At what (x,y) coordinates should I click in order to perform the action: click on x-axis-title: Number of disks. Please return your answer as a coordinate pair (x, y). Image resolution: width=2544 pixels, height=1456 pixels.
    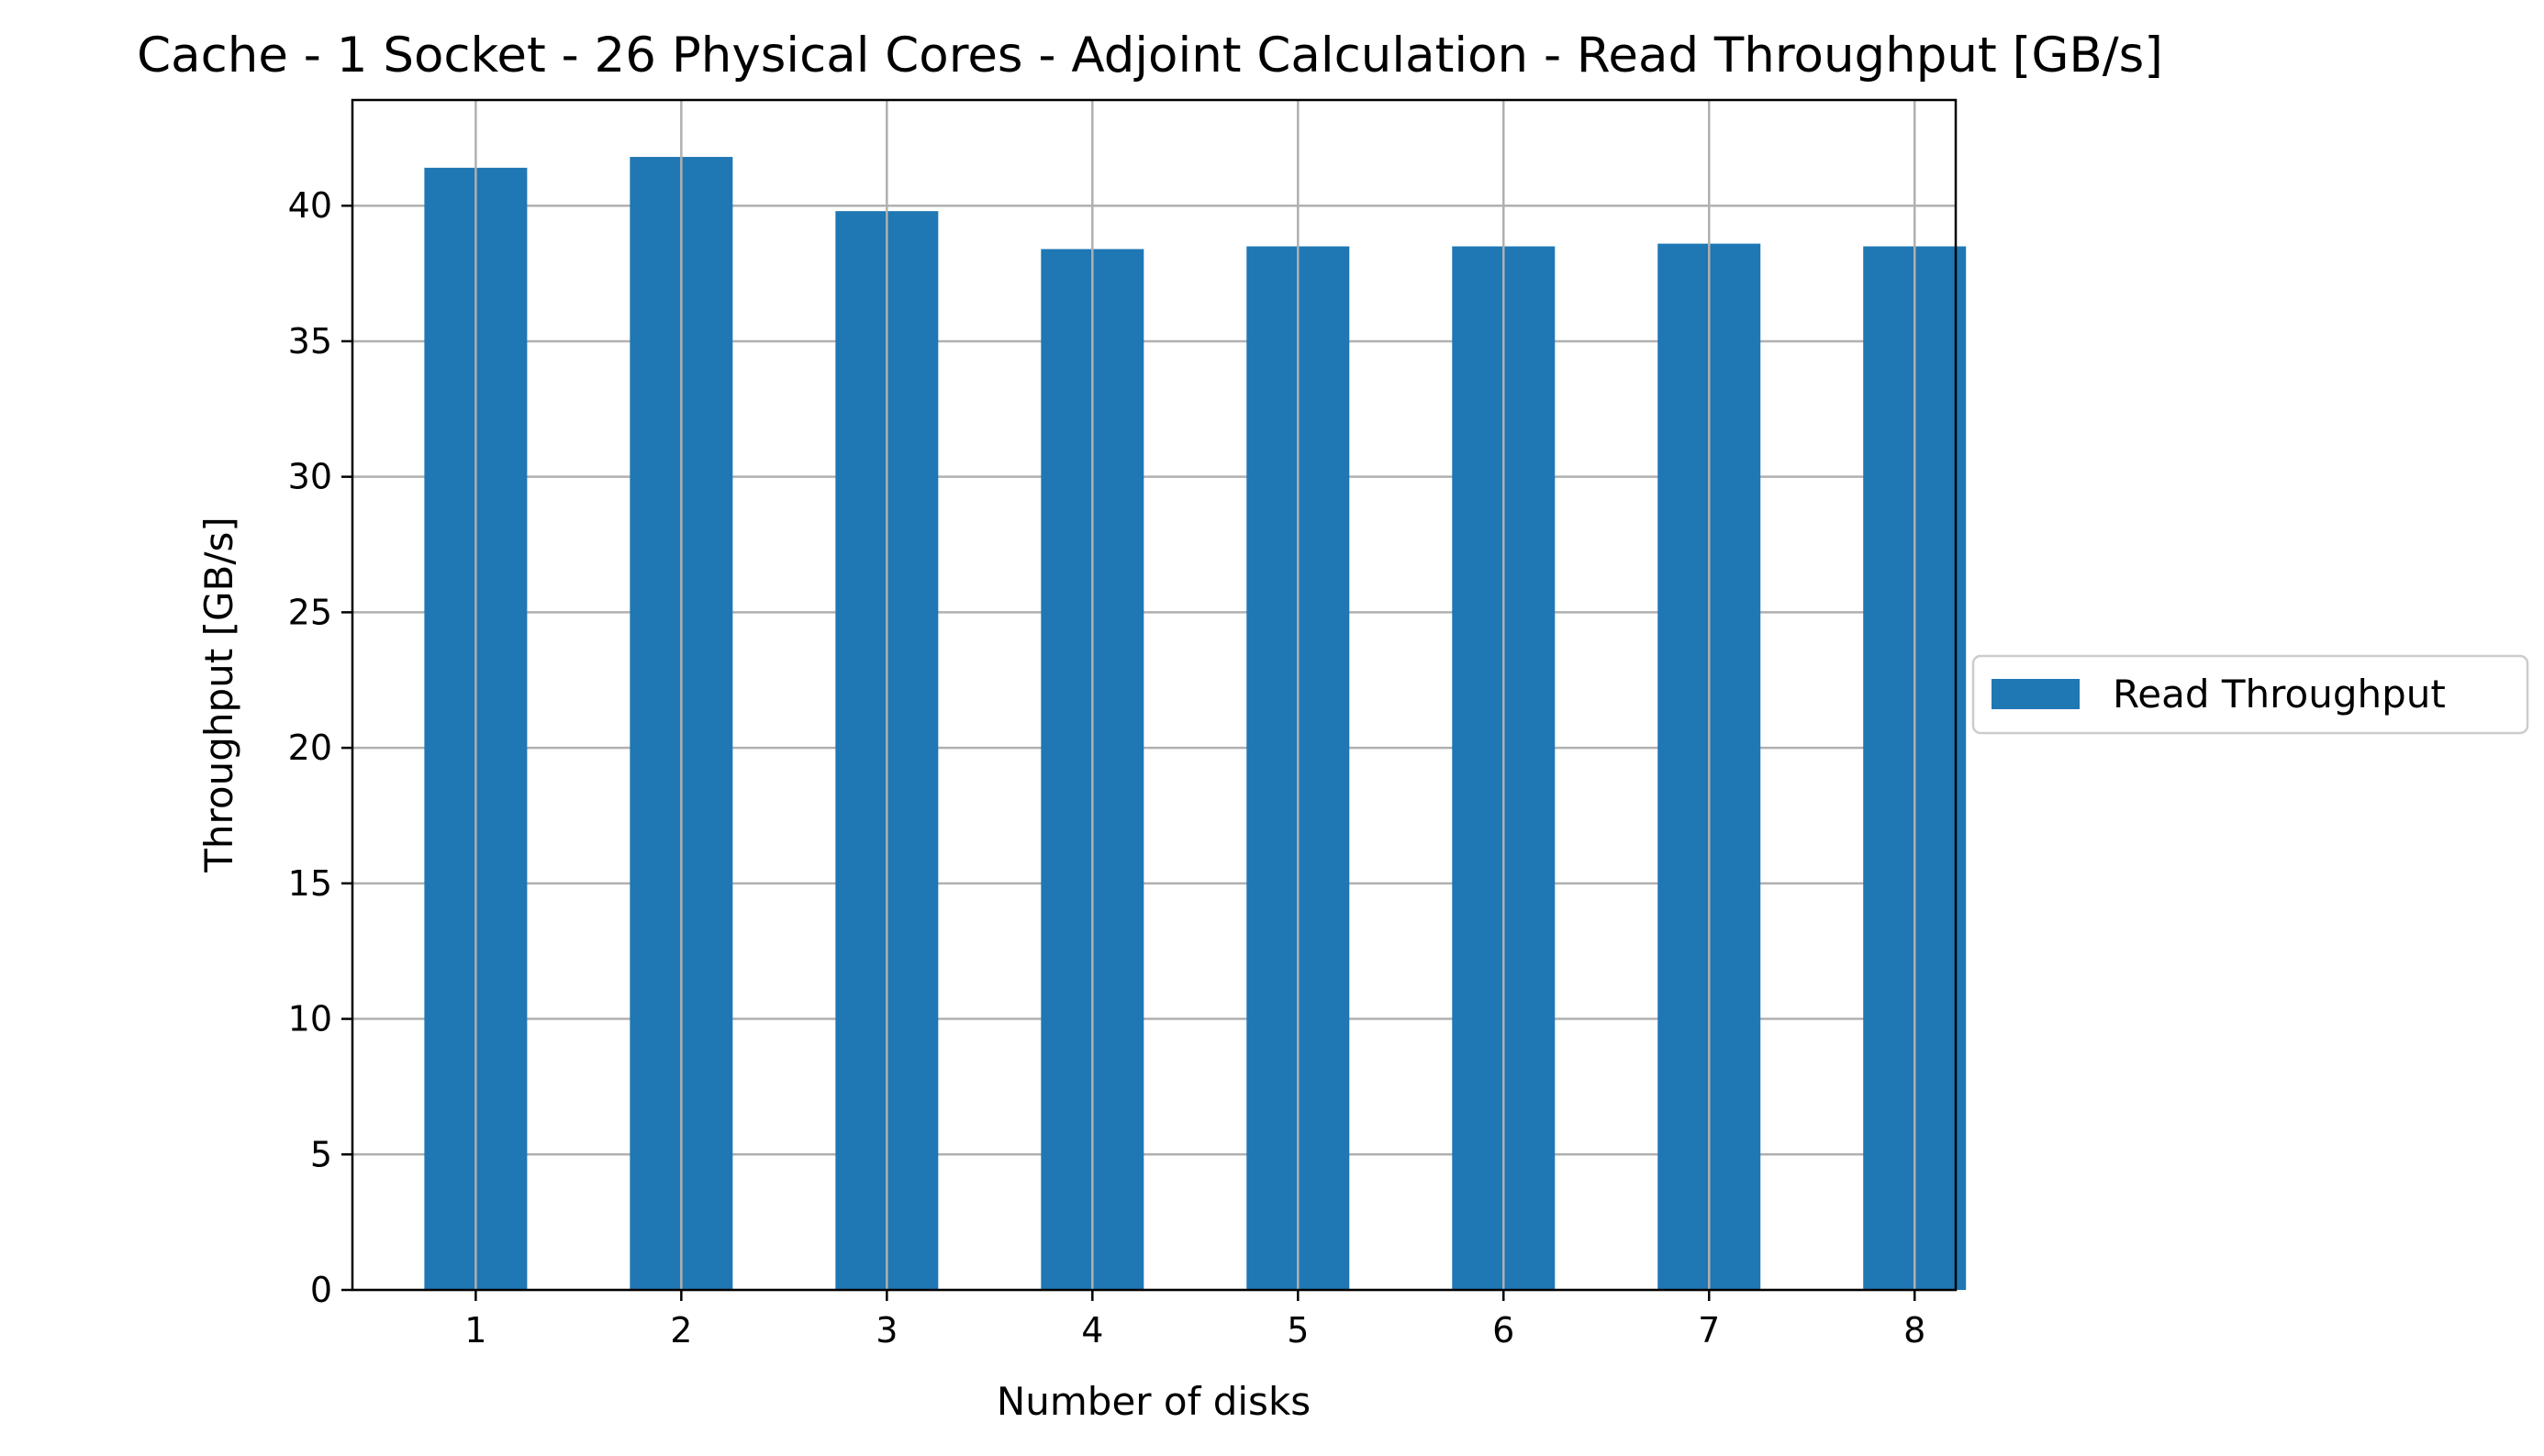
    Looking at the image, I should click on (1154, 1401).